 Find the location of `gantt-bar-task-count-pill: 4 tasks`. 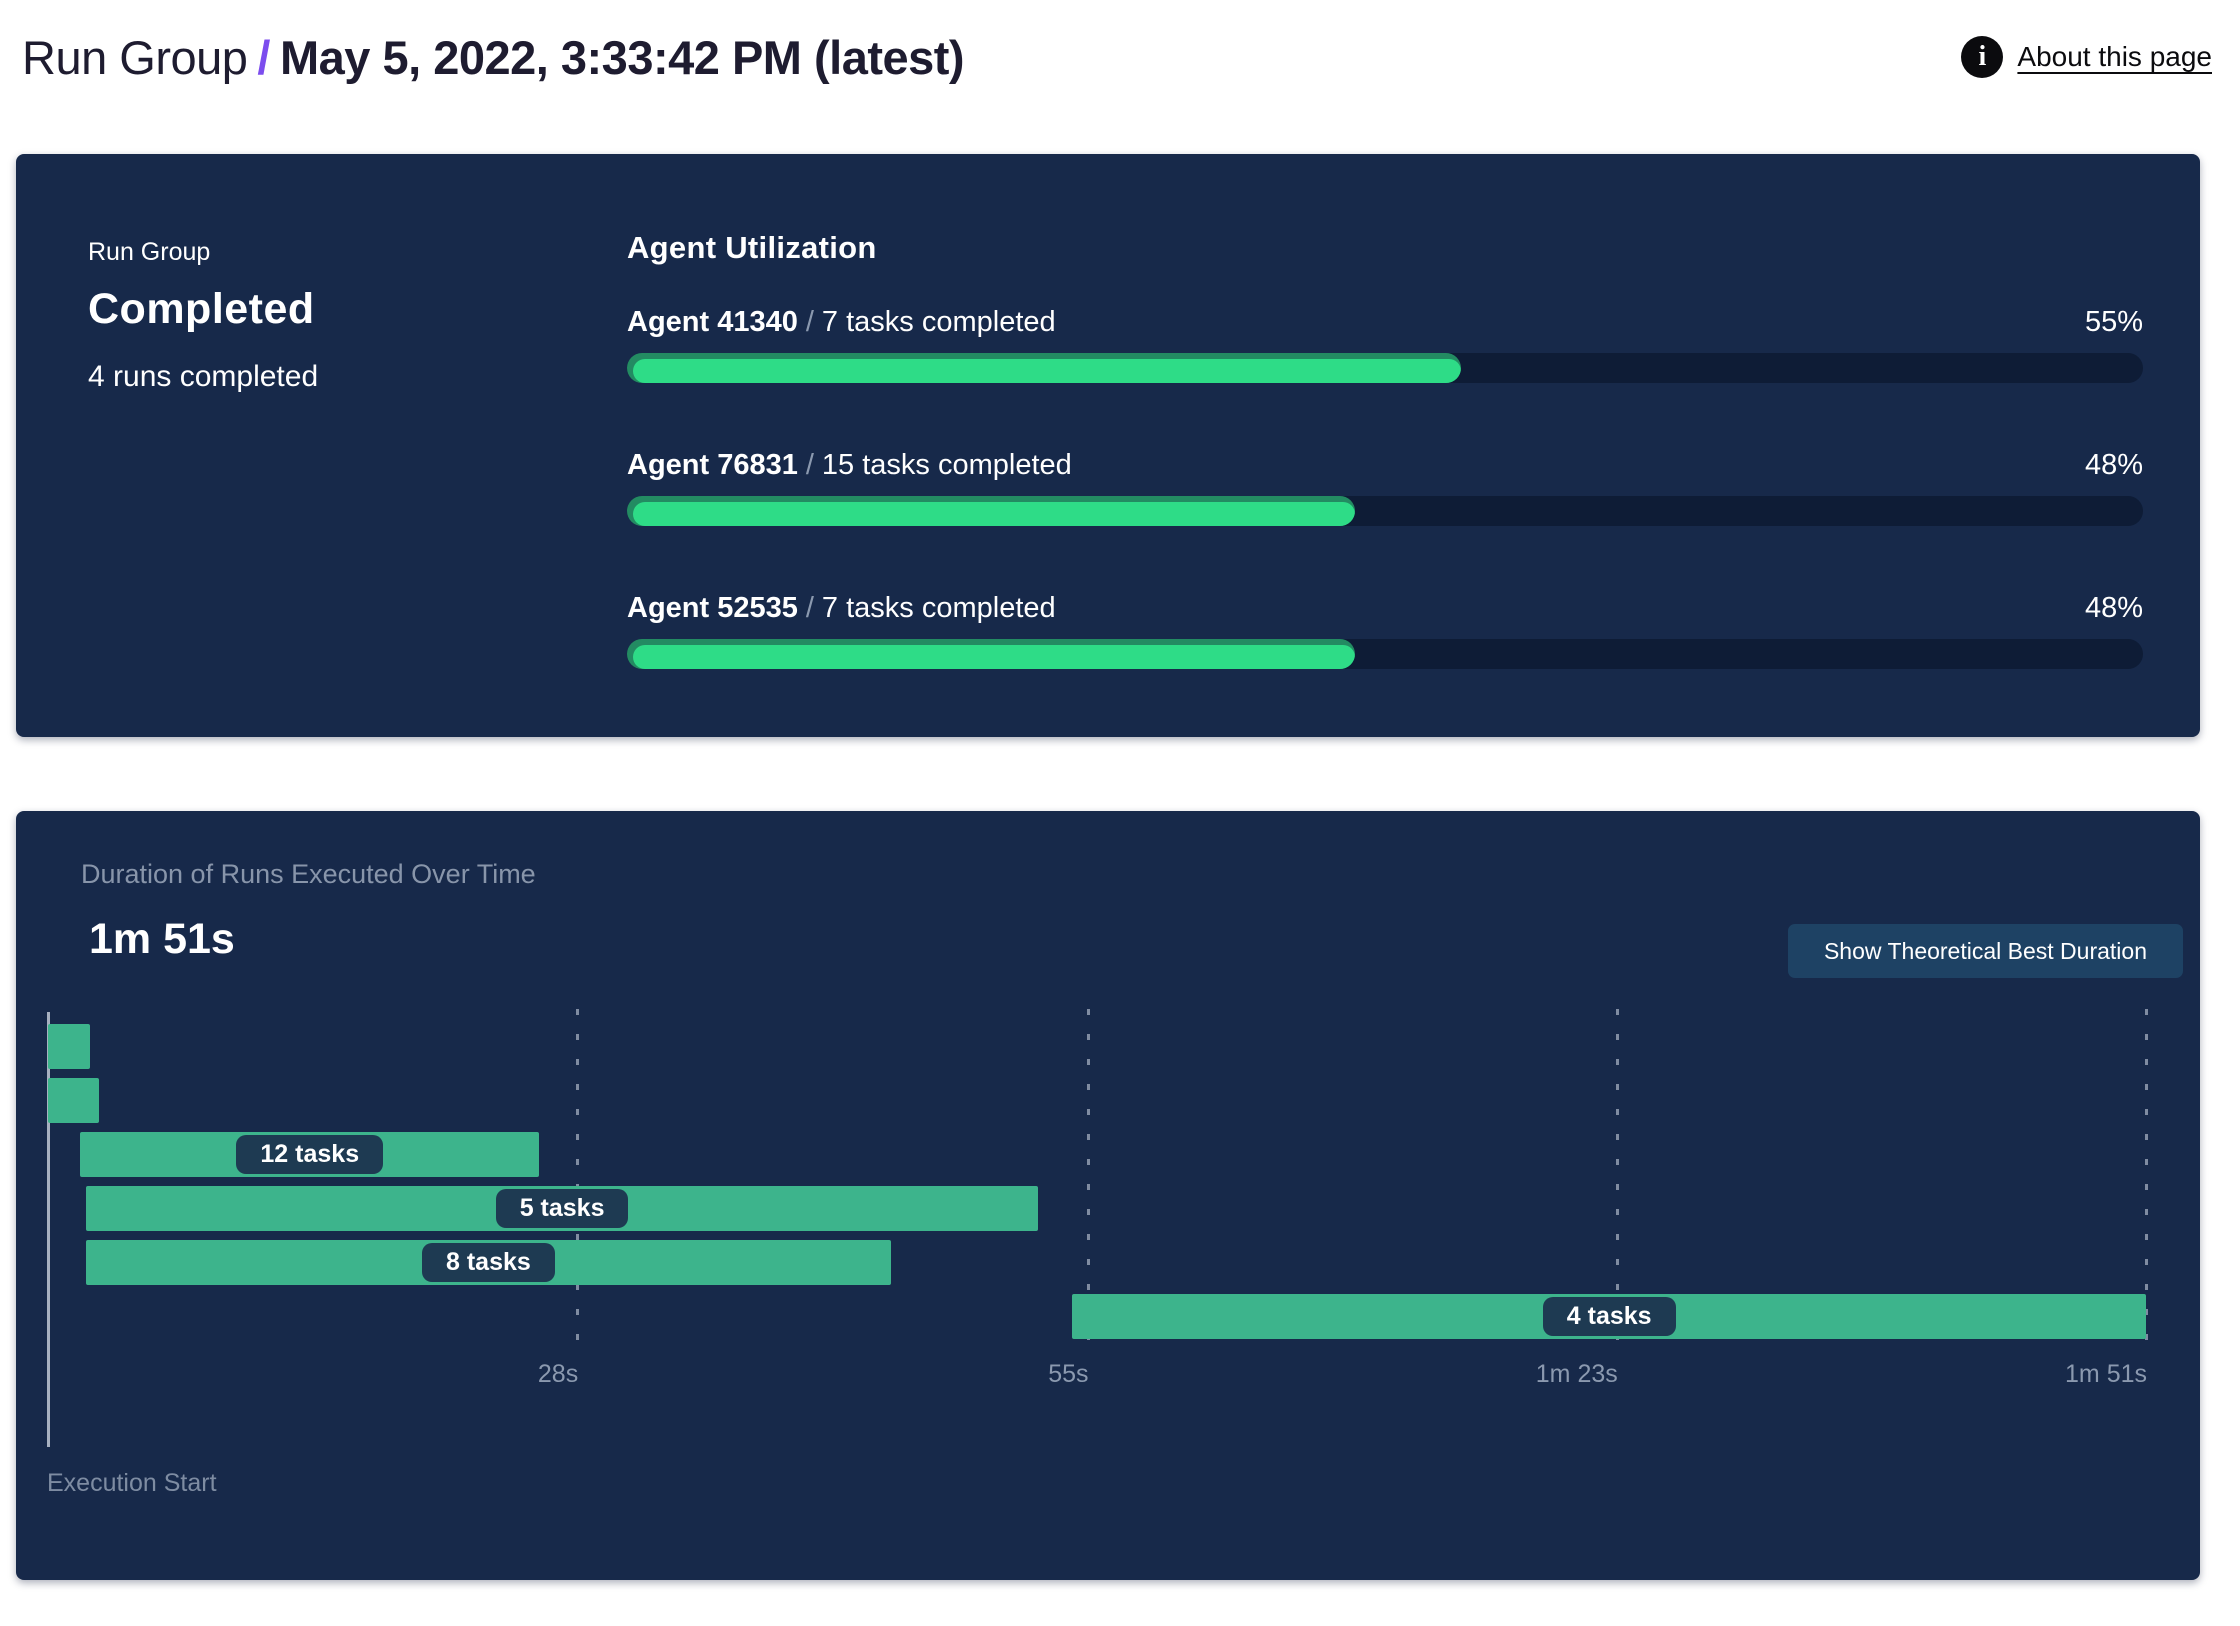

gantt-bar-task-count-pill: 4 tasks is located at coordinates (1609, 1316).